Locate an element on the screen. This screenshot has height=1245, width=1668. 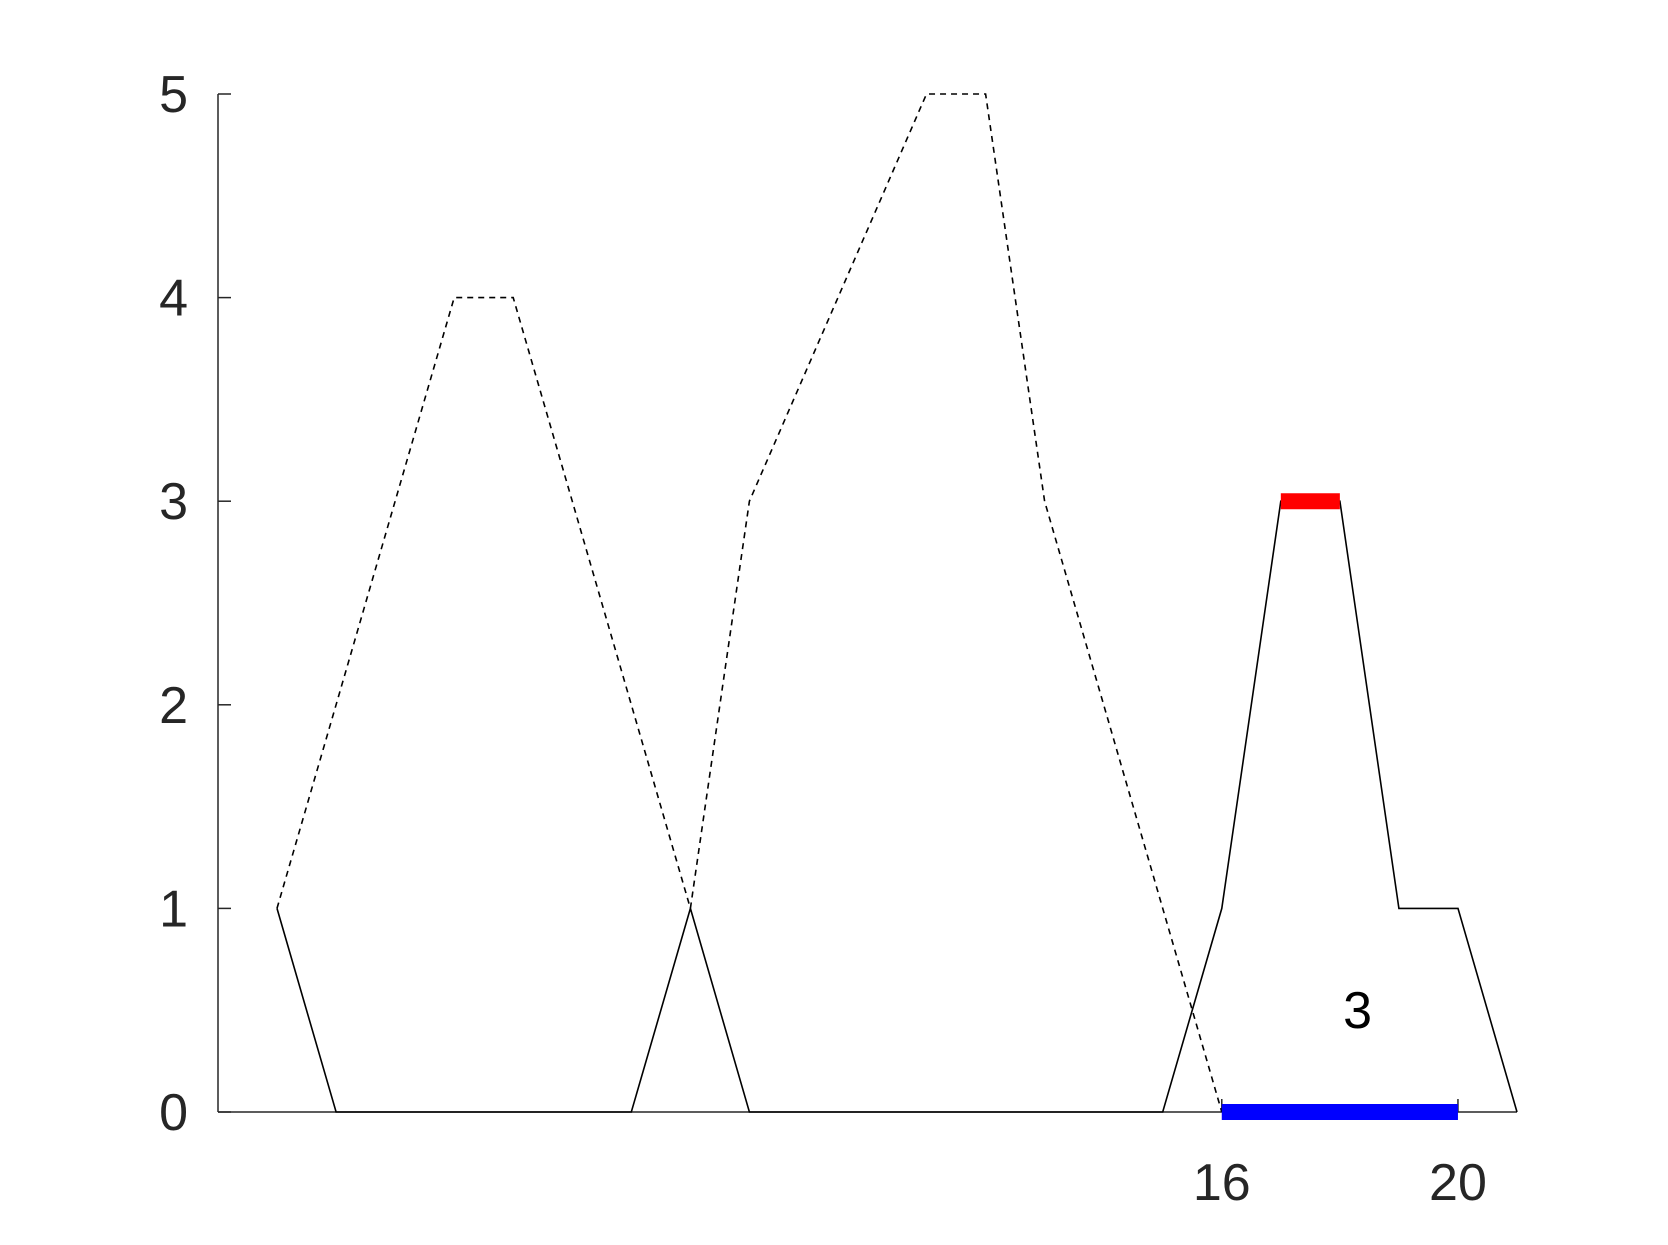
annotation-label: 3 is located at coordinates (1357, 1011).